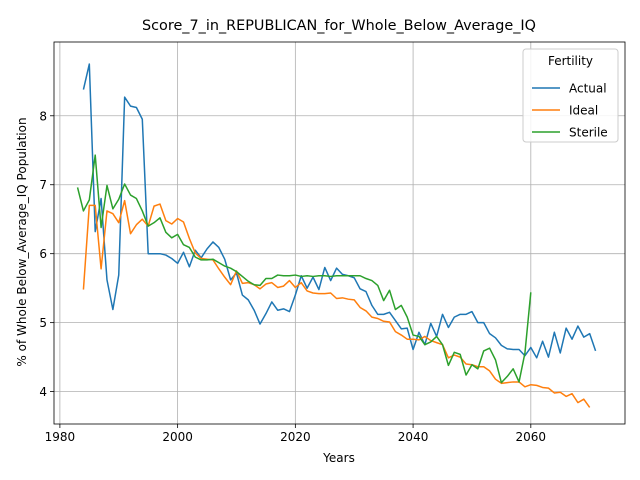 The height and width of the screenshot is (480, 640). Describe the element at coordinates (295, 437) in the screenshot. I see `x-tick-label: 2020` at that location.